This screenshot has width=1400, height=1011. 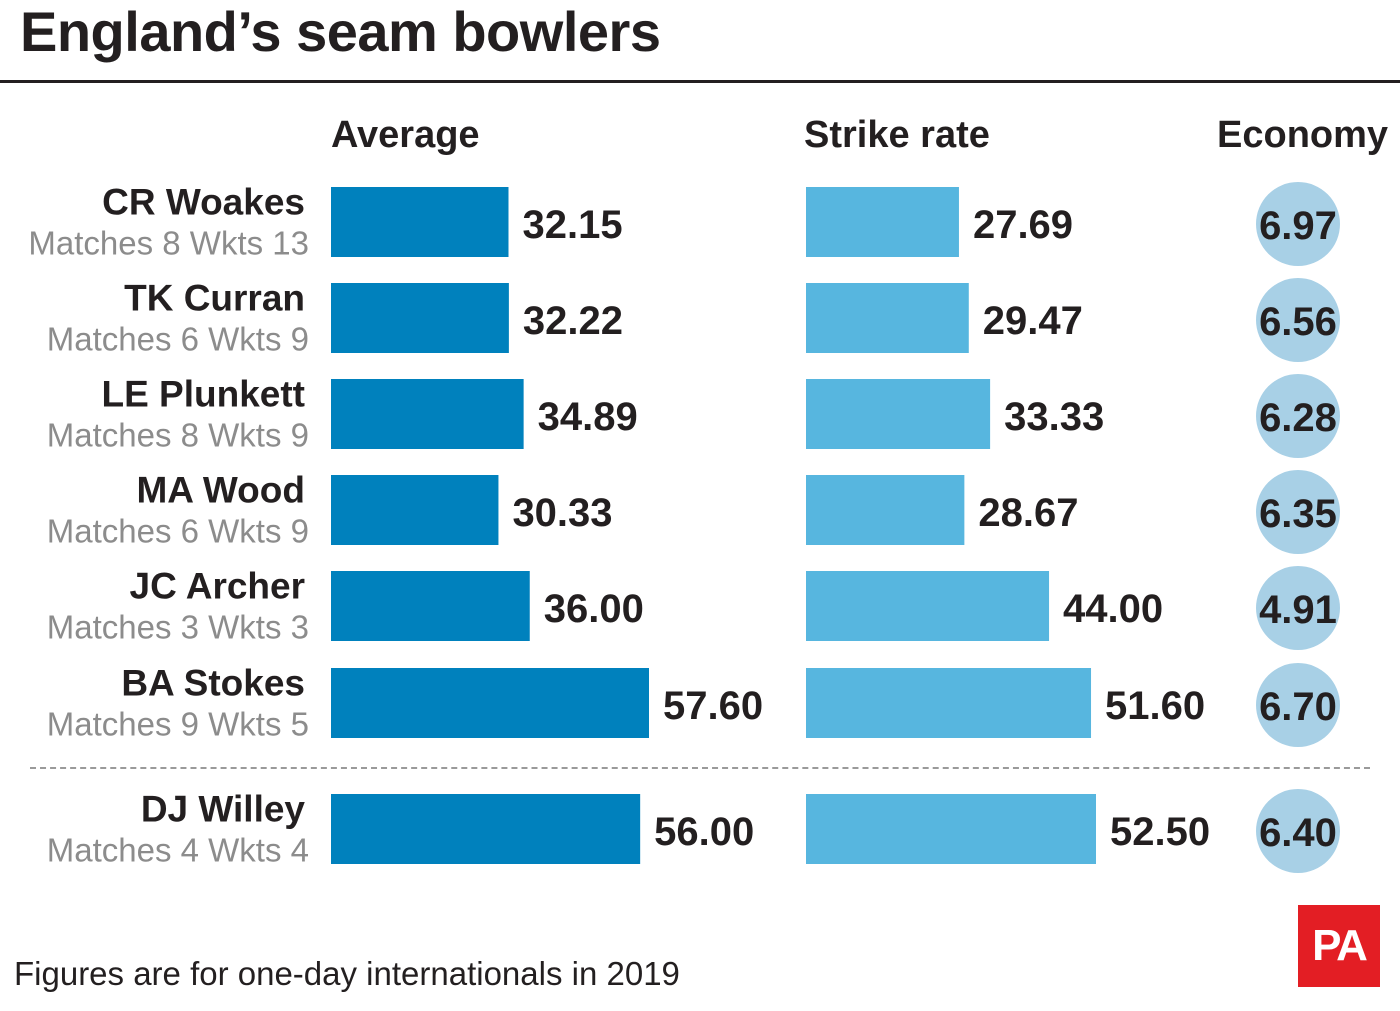 I want to click on average-bar-jc-archer, so click(x=430, y=606).